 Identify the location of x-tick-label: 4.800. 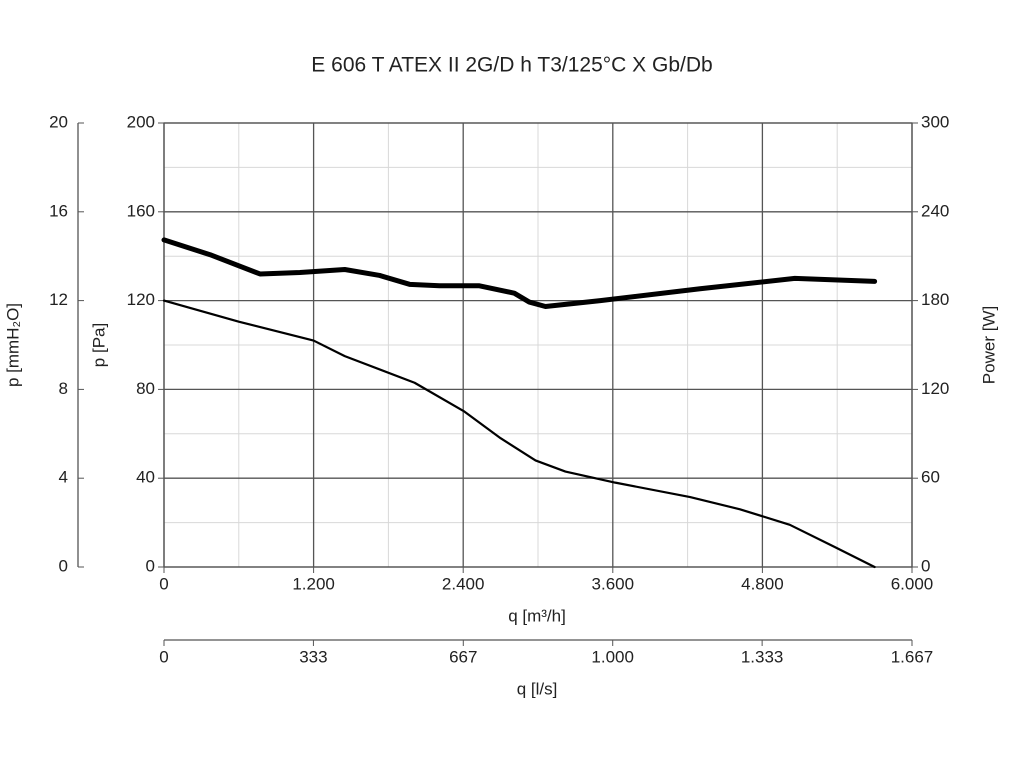
(762, 583).